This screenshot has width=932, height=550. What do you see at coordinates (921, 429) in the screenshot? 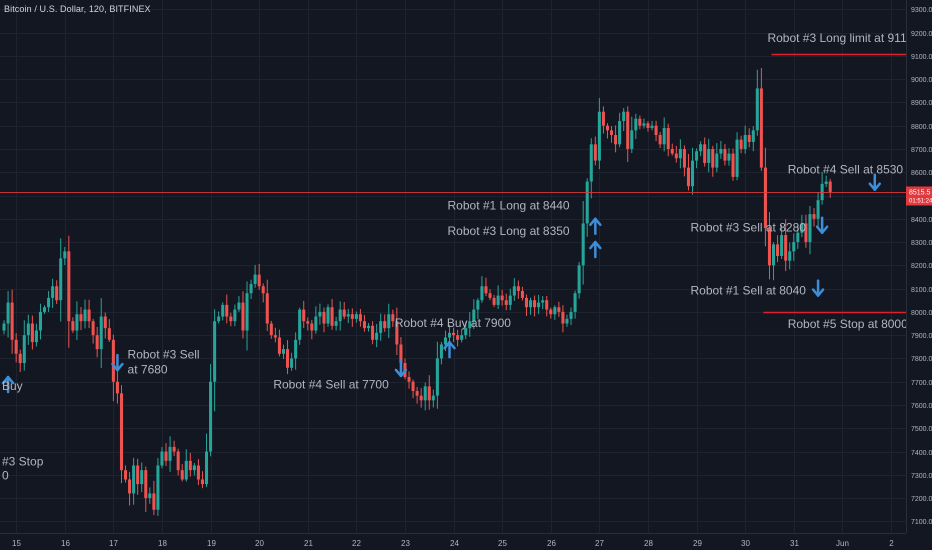
I see `y-tick-label: 7500.0` at bounding box center [921, 429].